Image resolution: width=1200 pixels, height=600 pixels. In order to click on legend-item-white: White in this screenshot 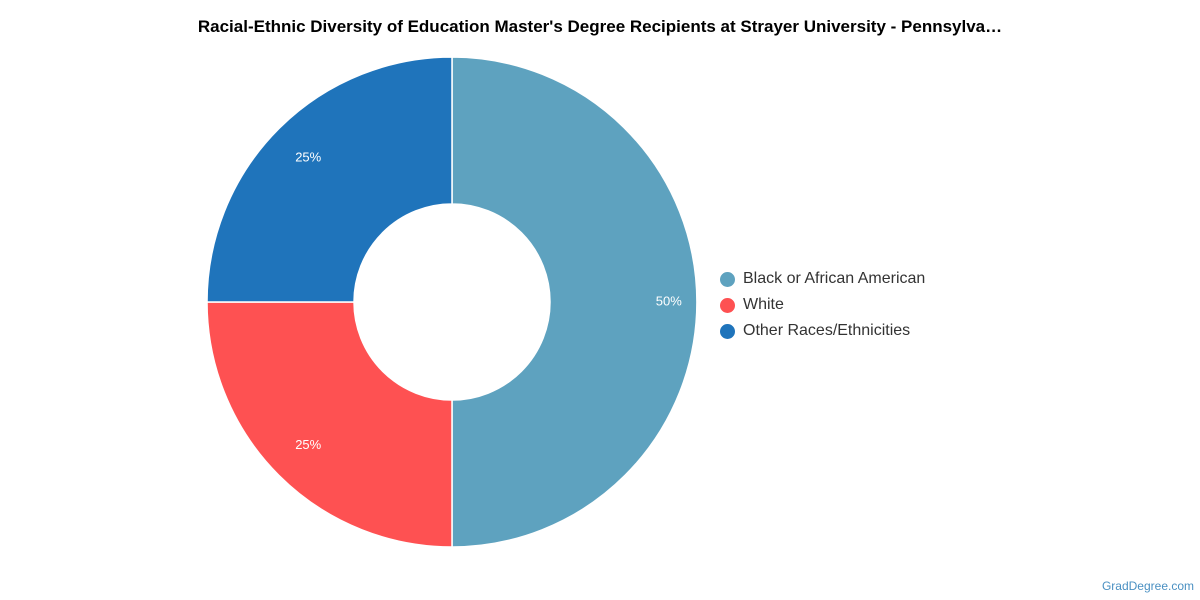, I will do `click(822, 305)`.